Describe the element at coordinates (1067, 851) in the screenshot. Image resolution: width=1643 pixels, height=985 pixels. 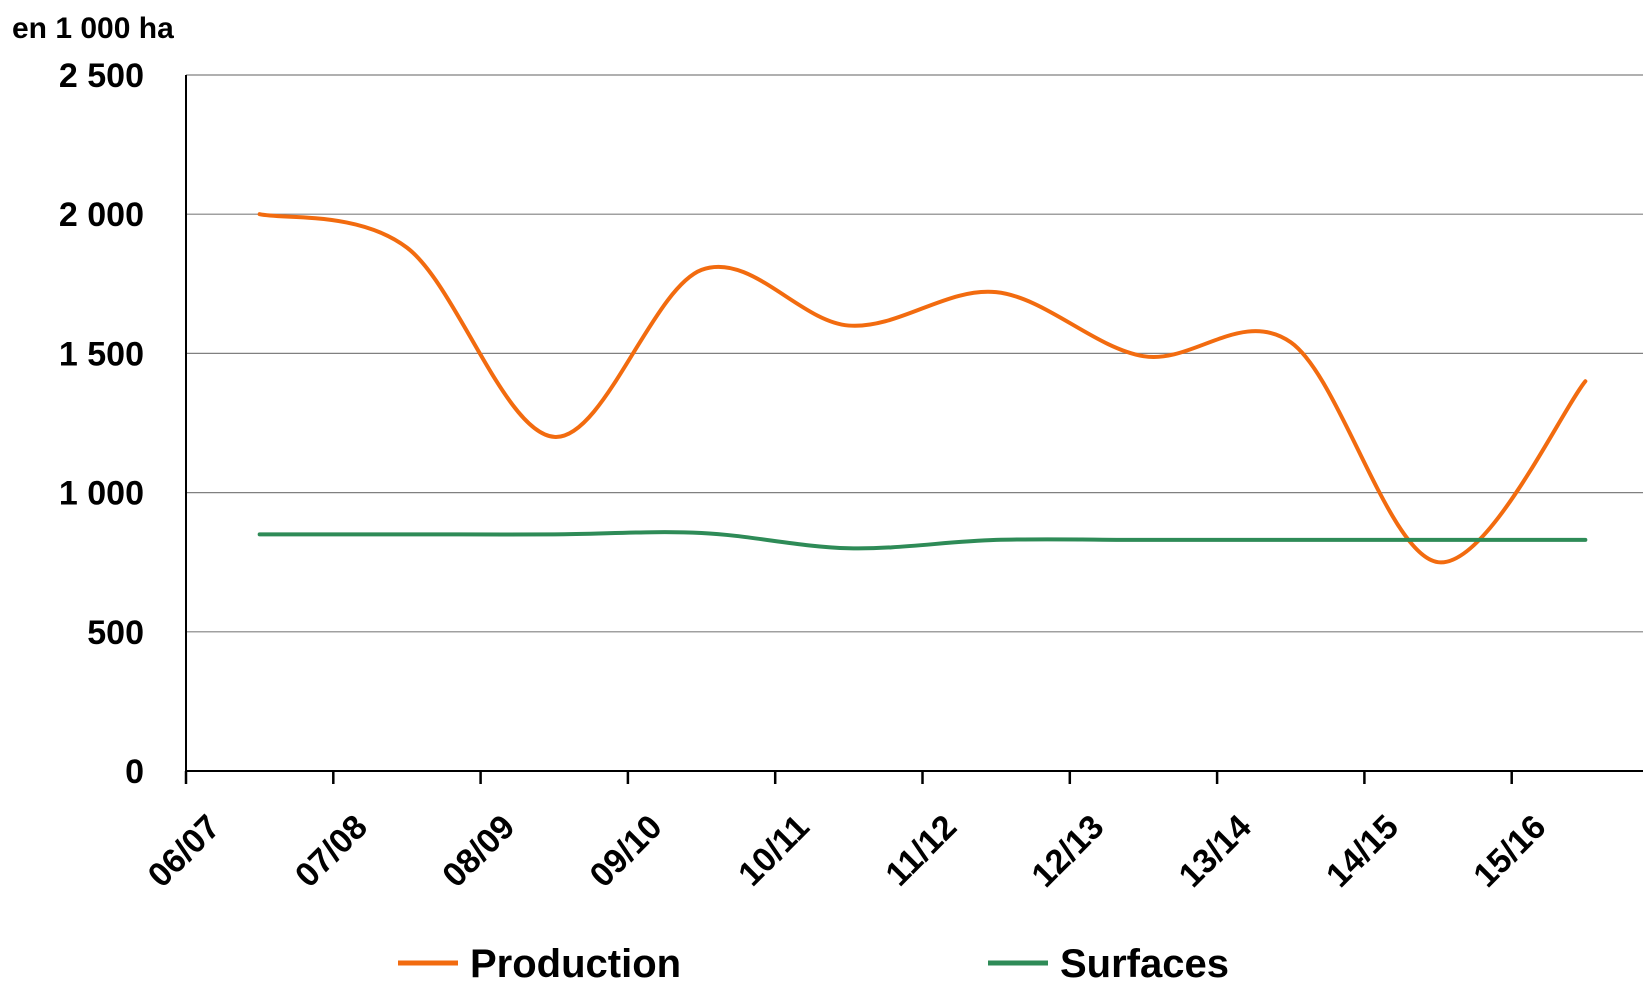
I see `x-tick-label: 12/13` at that location.